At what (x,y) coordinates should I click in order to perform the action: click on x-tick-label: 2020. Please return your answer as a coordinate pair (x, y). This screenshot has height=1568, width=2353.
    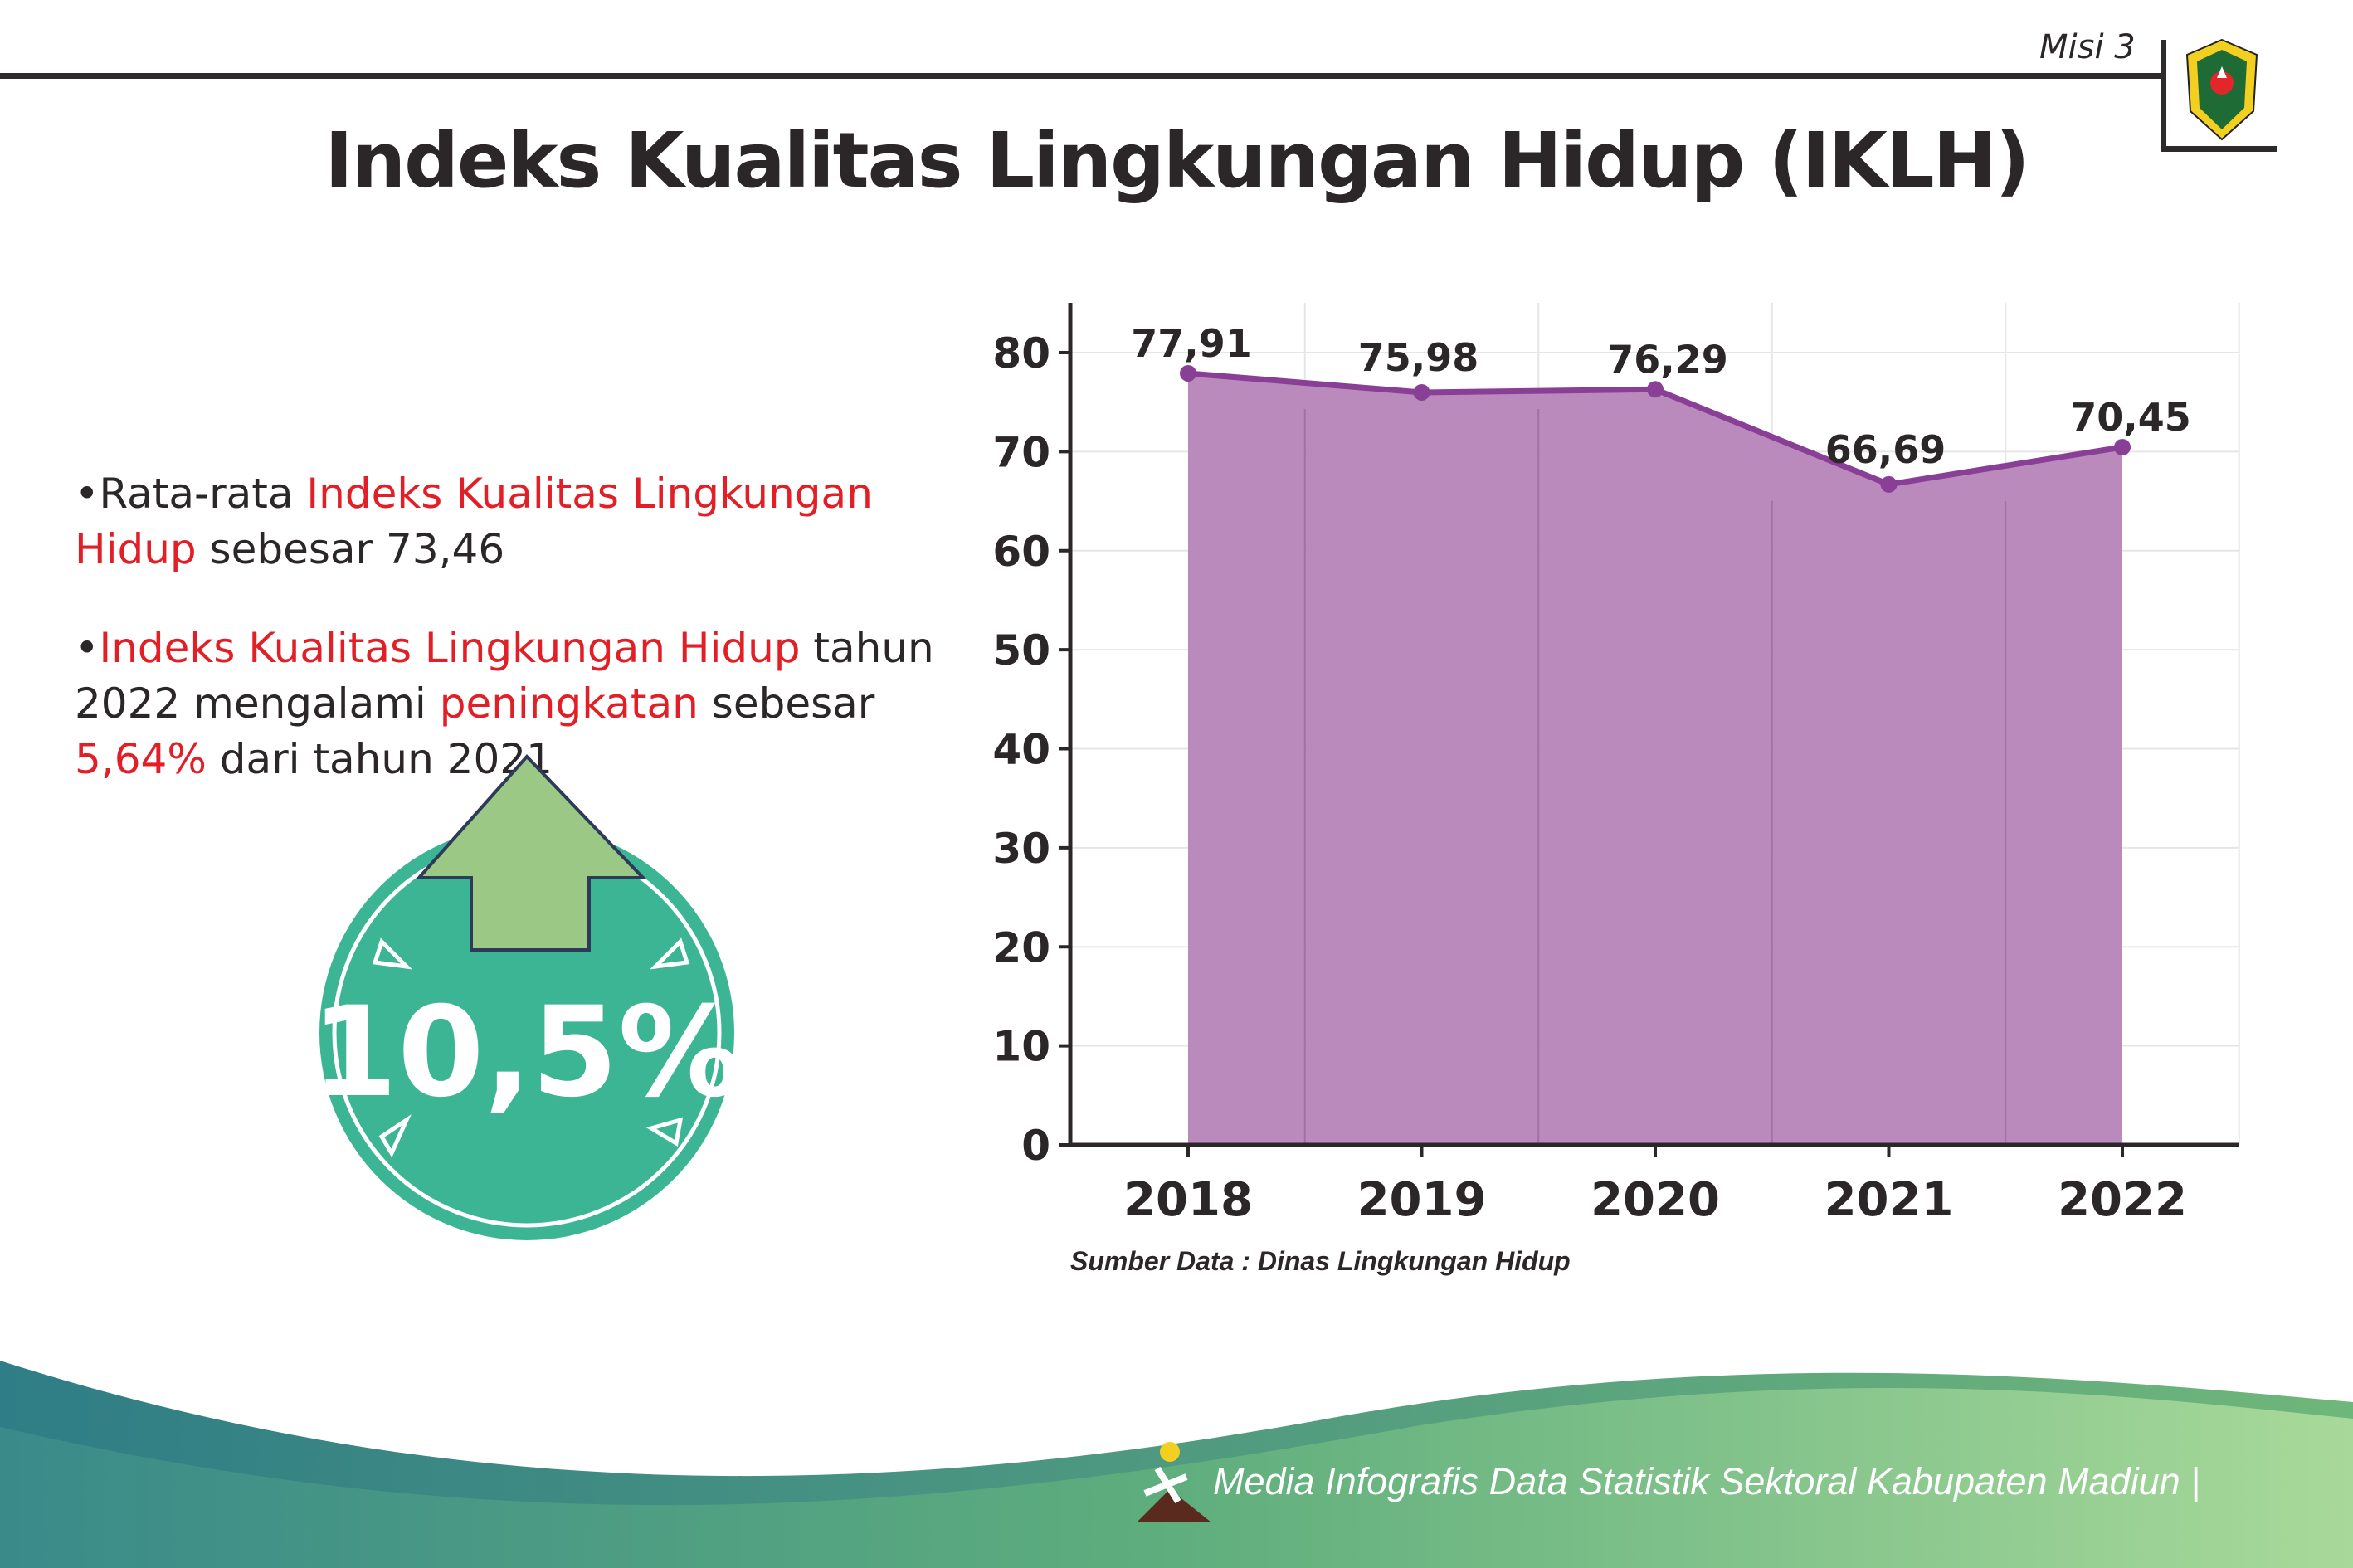
    Looking at the image, I should click on (1655, 1200).